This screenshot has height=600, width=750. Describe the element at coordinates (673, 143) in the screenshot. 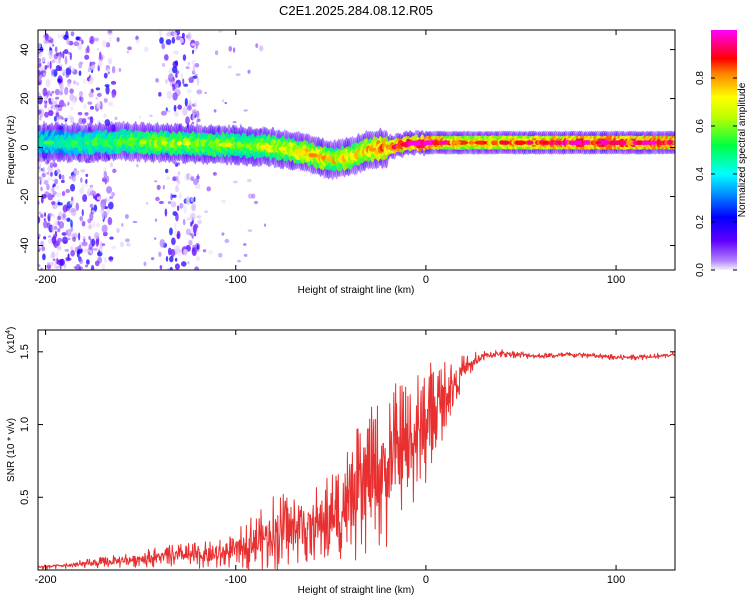

I see `spectrogram-cell` at that location.